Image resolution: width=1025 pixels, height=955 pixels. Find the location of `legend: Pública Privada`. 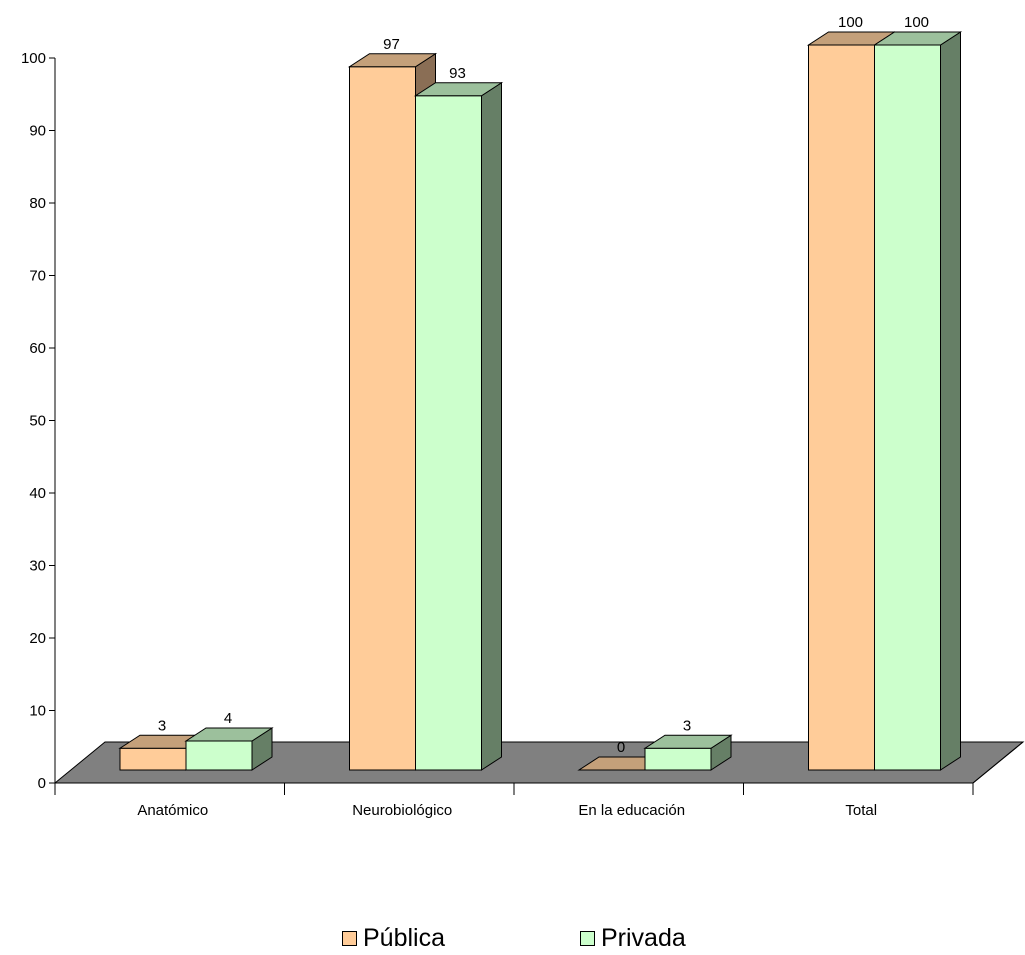

legend: Pública Privada is located at coordinates (512, 940).